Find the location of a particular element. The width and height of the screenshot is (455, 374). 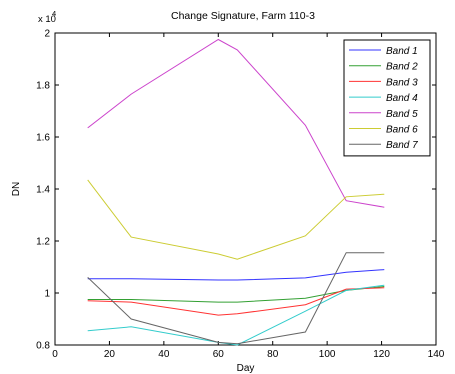

y-tick-label: 1 is located at coordinates (47, 294).